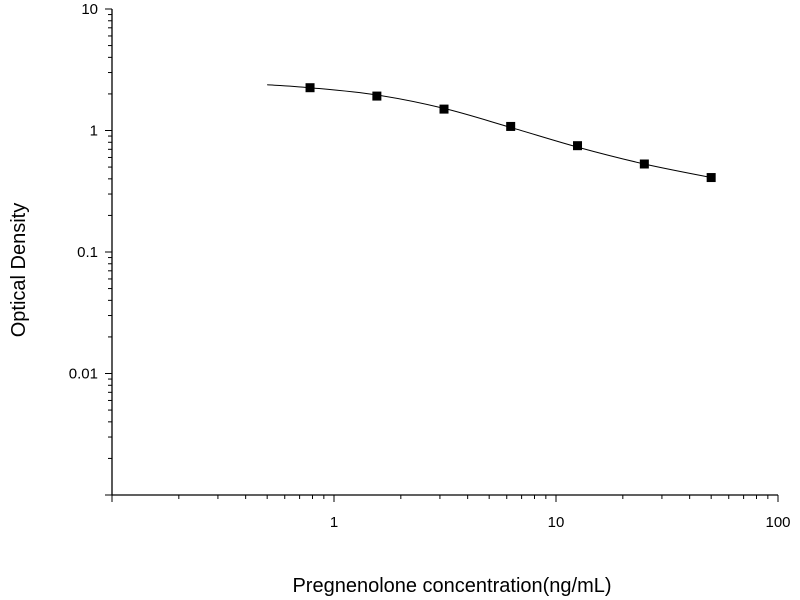 This screenshot has height=600, width=800. I want to click on fit-curve-layer, so click(489, 131).